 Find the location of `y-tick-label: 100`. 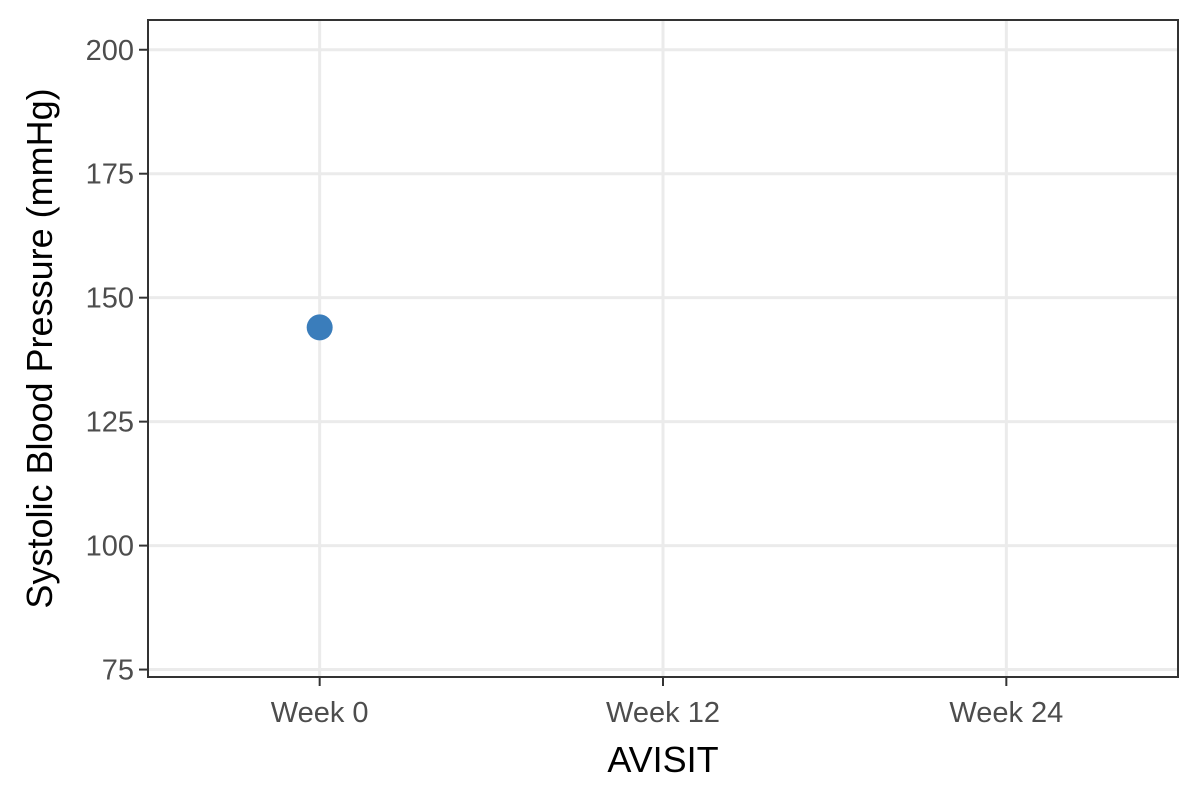

y-tick-label: 100 is located at coordinates (110, 547).